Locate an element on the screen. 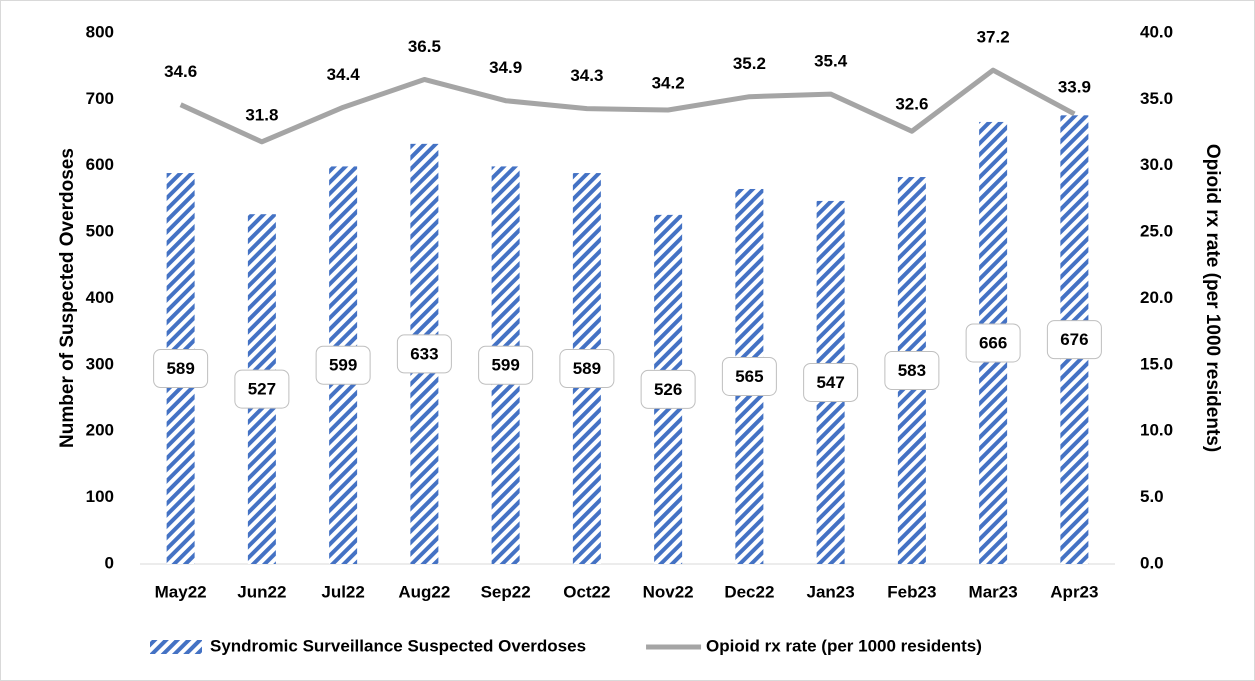 Image resolution: width=1255 pixels, height=681 pixels. y2-tick-label: 25.0 is located at coordinates (1156, 231).